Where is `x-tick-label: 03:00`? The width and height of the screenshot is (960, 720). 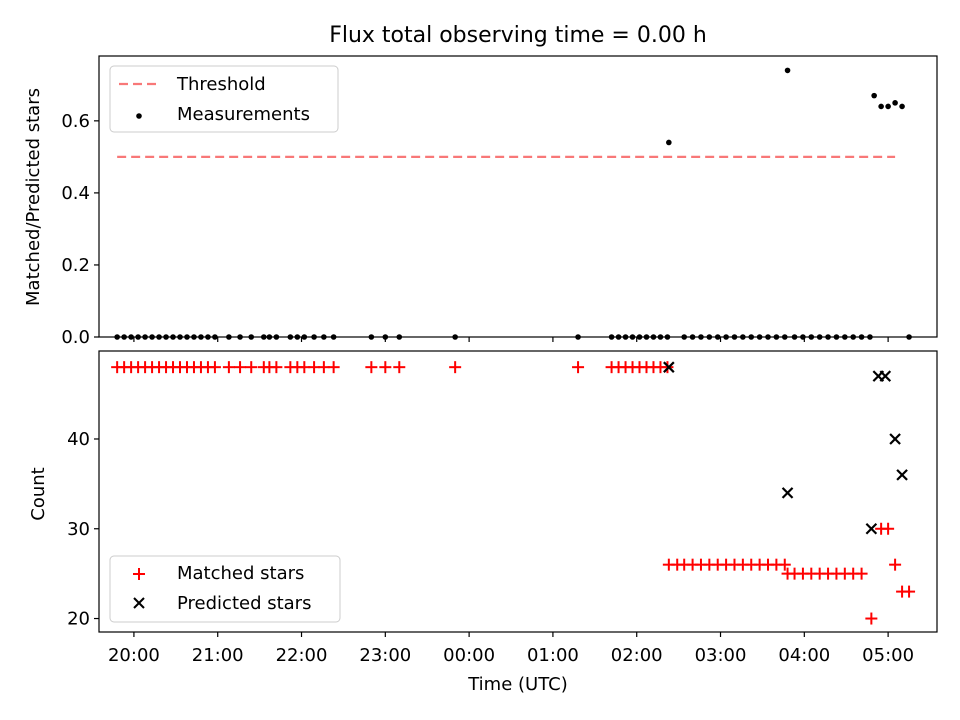 x-tick-label: 03:00 is located at coordinates (721, 655).